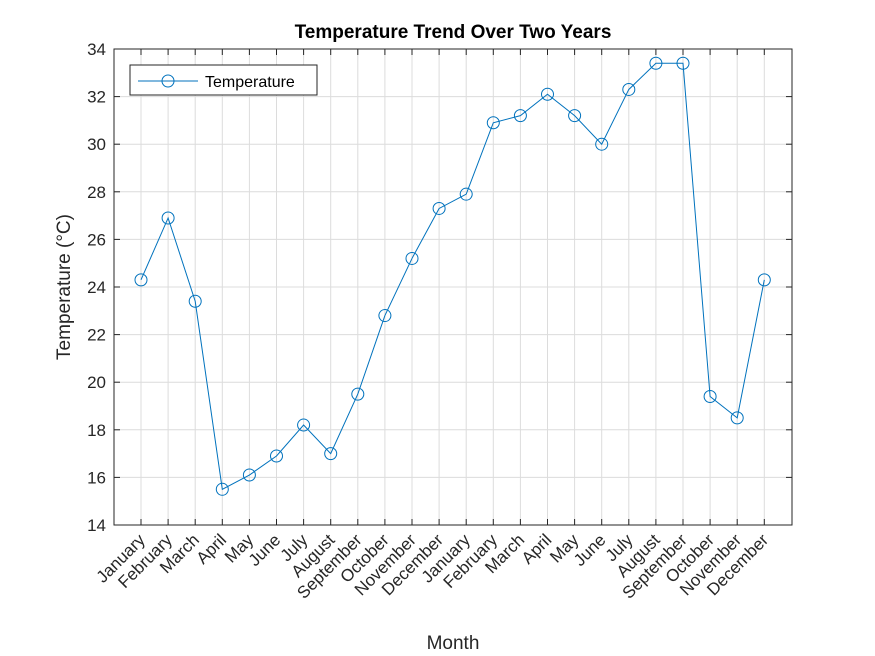 This screenshot has width=875, height=656. What do you see at coordinates (96, 192) in the screenshot?
I see `y-tick-label: 28` at bounding box center [96, 192].